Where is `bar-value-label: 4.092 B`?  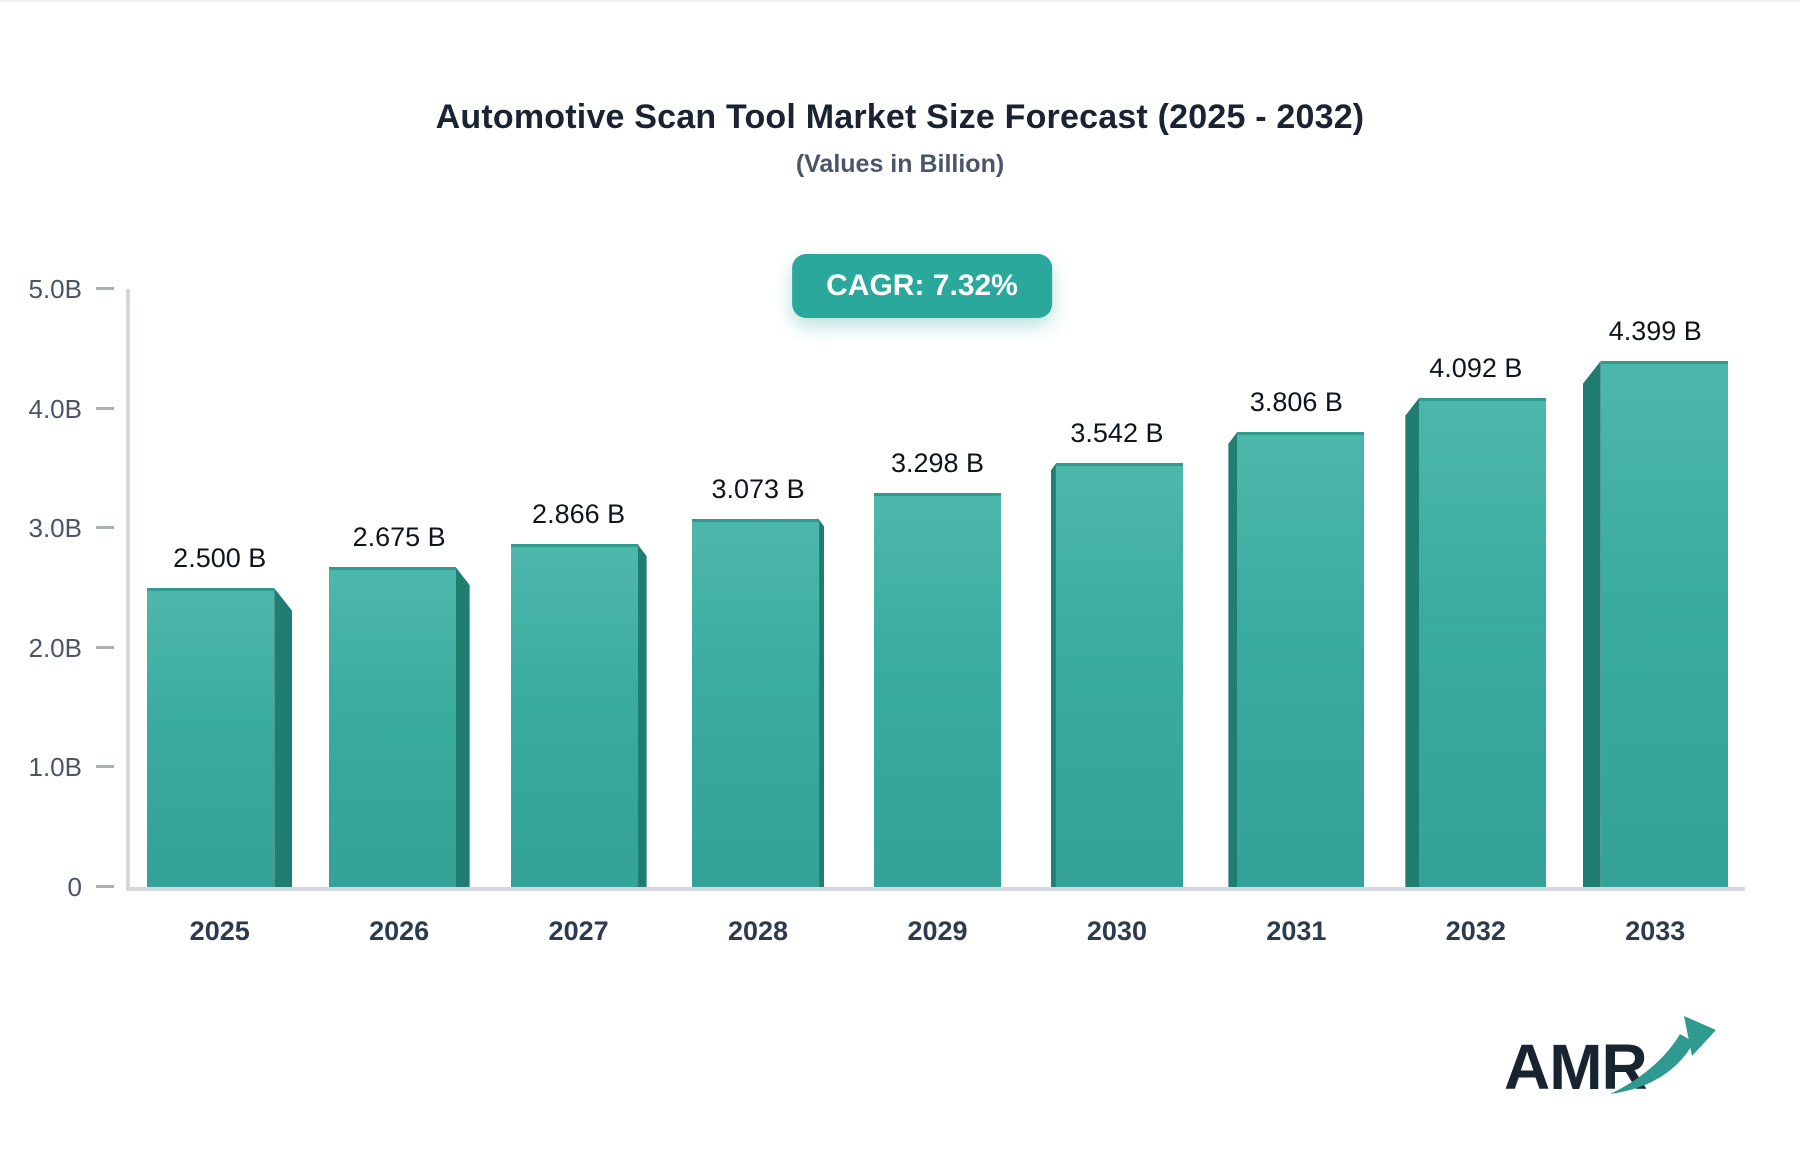
bar-value-label: 4.092 B is located at coordinates (1476, 367).